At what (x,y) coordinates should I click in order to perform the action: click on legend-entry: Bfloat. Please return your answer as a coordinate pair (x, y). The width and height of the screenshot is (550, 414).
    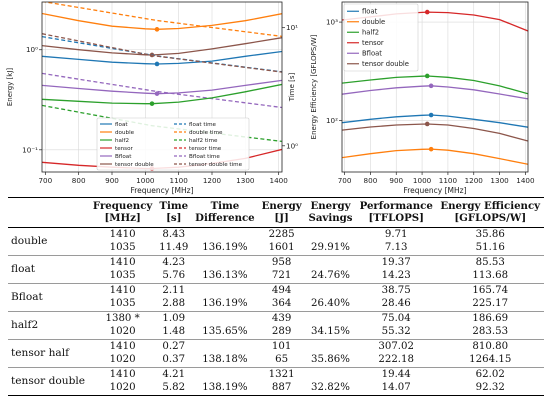
    Looking at the image, I should click on (123, 157).